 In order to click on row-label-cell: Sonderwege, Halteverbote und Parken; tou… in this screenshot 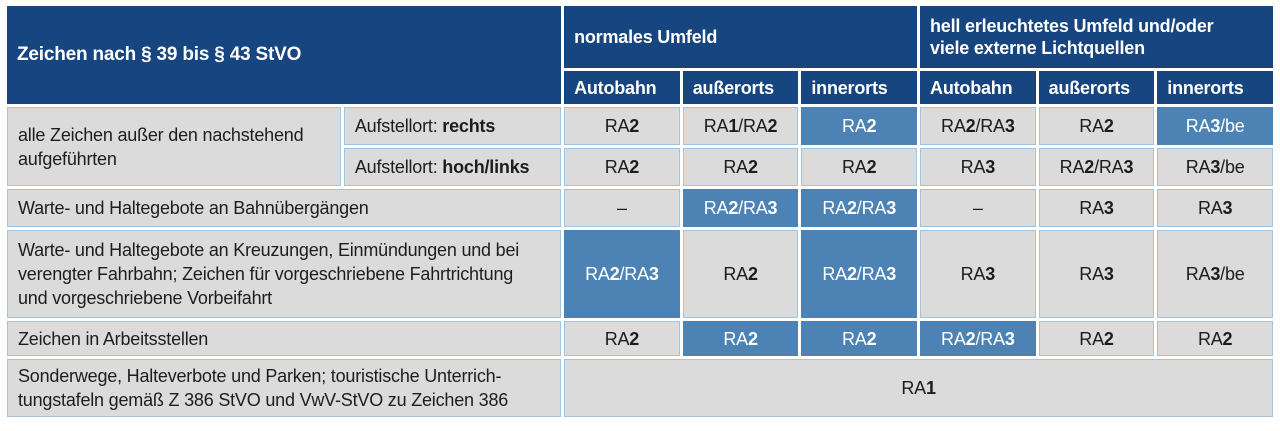, I will do `click(284, 388)`.